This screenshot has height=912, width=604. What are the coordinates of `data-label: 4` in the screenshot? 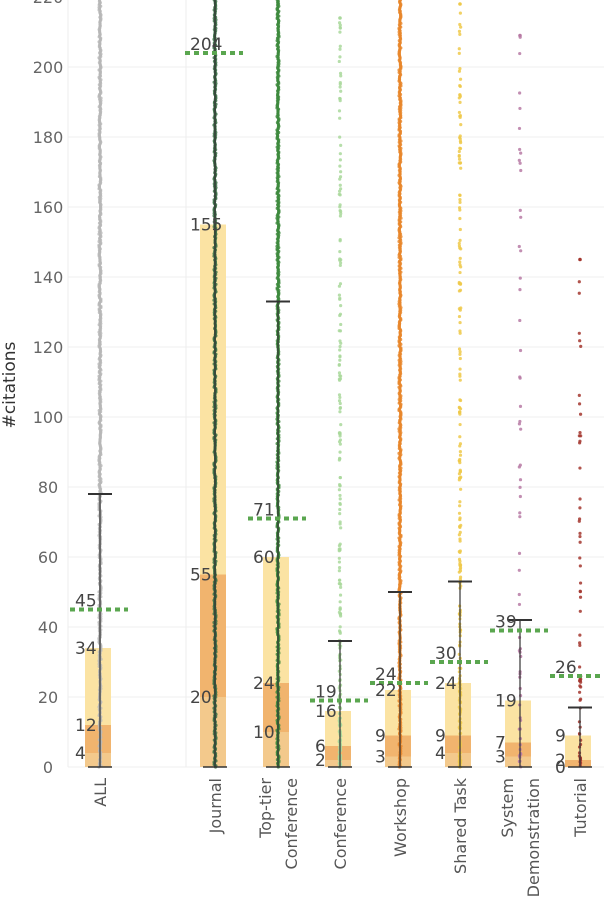 It's located at (80, 754).